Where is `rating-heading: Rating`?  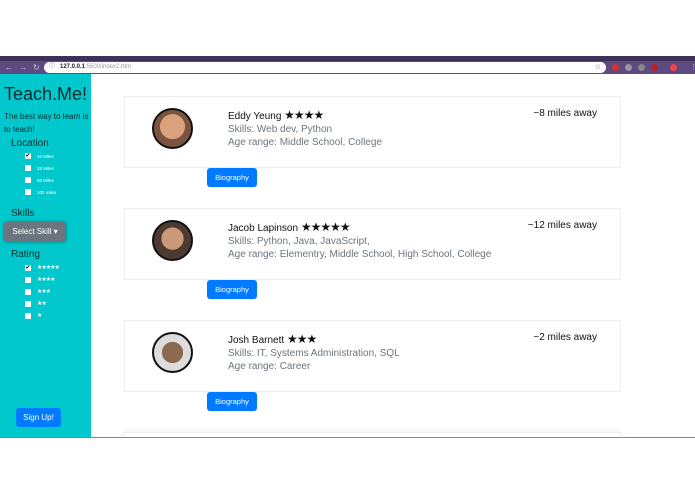
rating-heading: Rating is located at coordinates (25, 254).